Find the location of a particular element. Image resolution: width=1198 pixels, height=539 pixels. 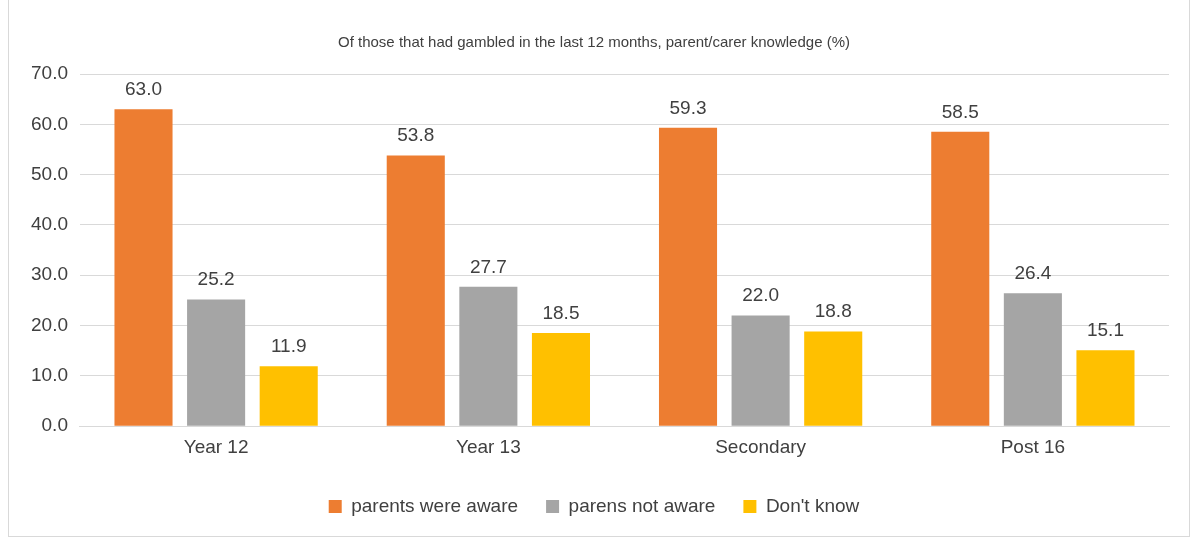

data-label: 18.8 is located at coordinates (833, 311).